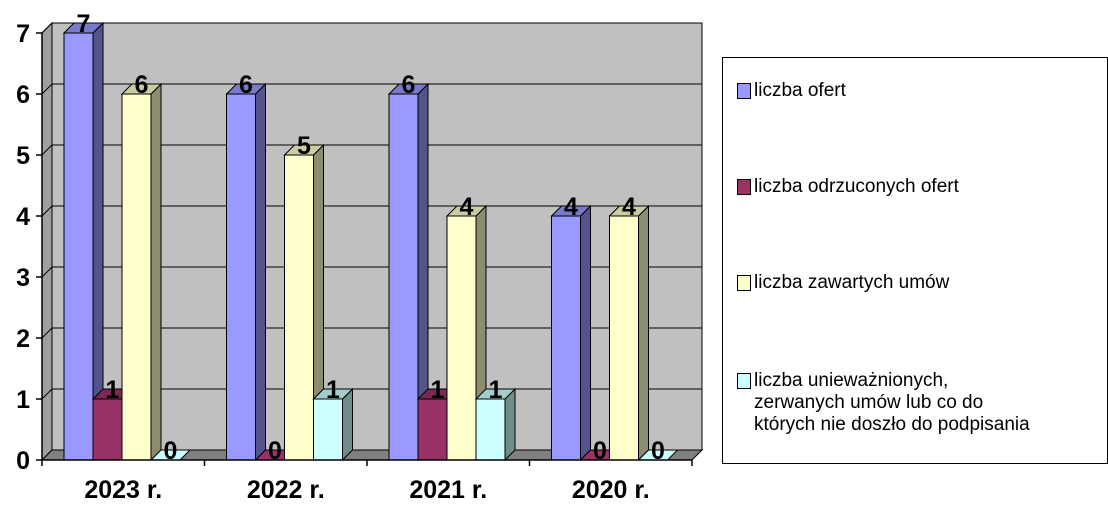  What do you see at coordinates (23, 278) in the screenshot?
I see `y-tick-label: 3` at bounding box center [23, 278].